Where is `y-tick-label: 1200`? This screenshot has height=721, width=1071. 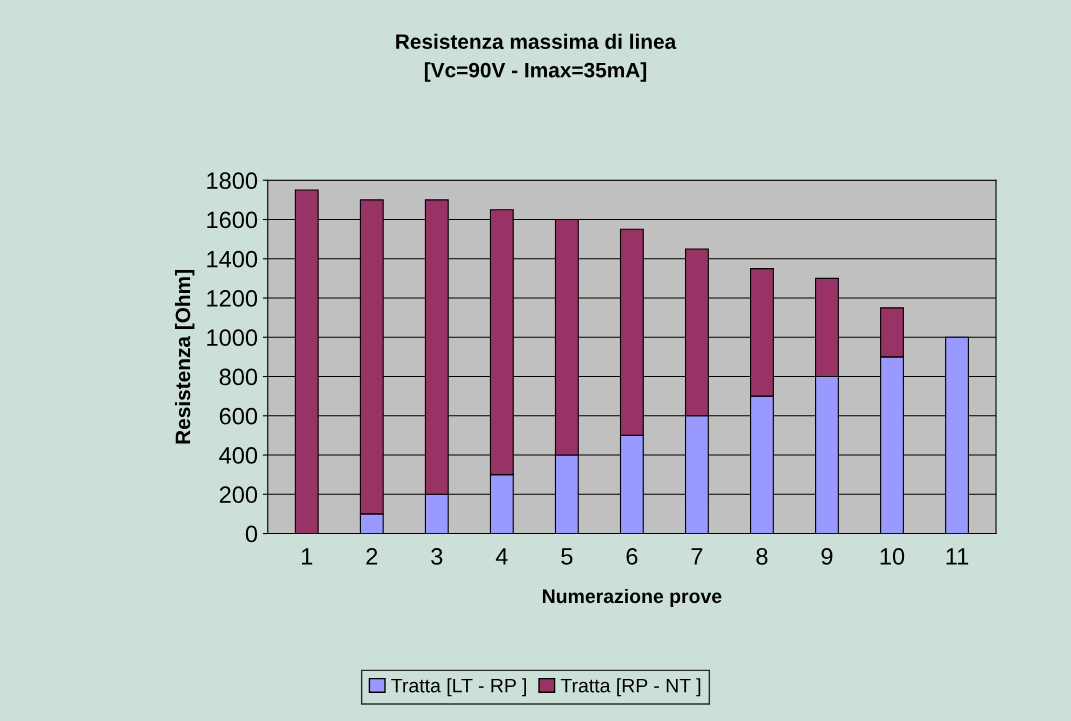
y-tick-label: 1200 is located at coordinates (232, 298).